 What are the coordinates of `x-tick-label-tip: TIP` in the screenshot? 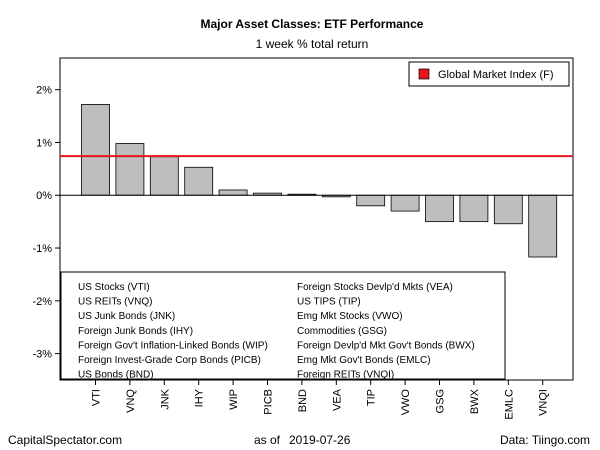 It's located at (372, 397).